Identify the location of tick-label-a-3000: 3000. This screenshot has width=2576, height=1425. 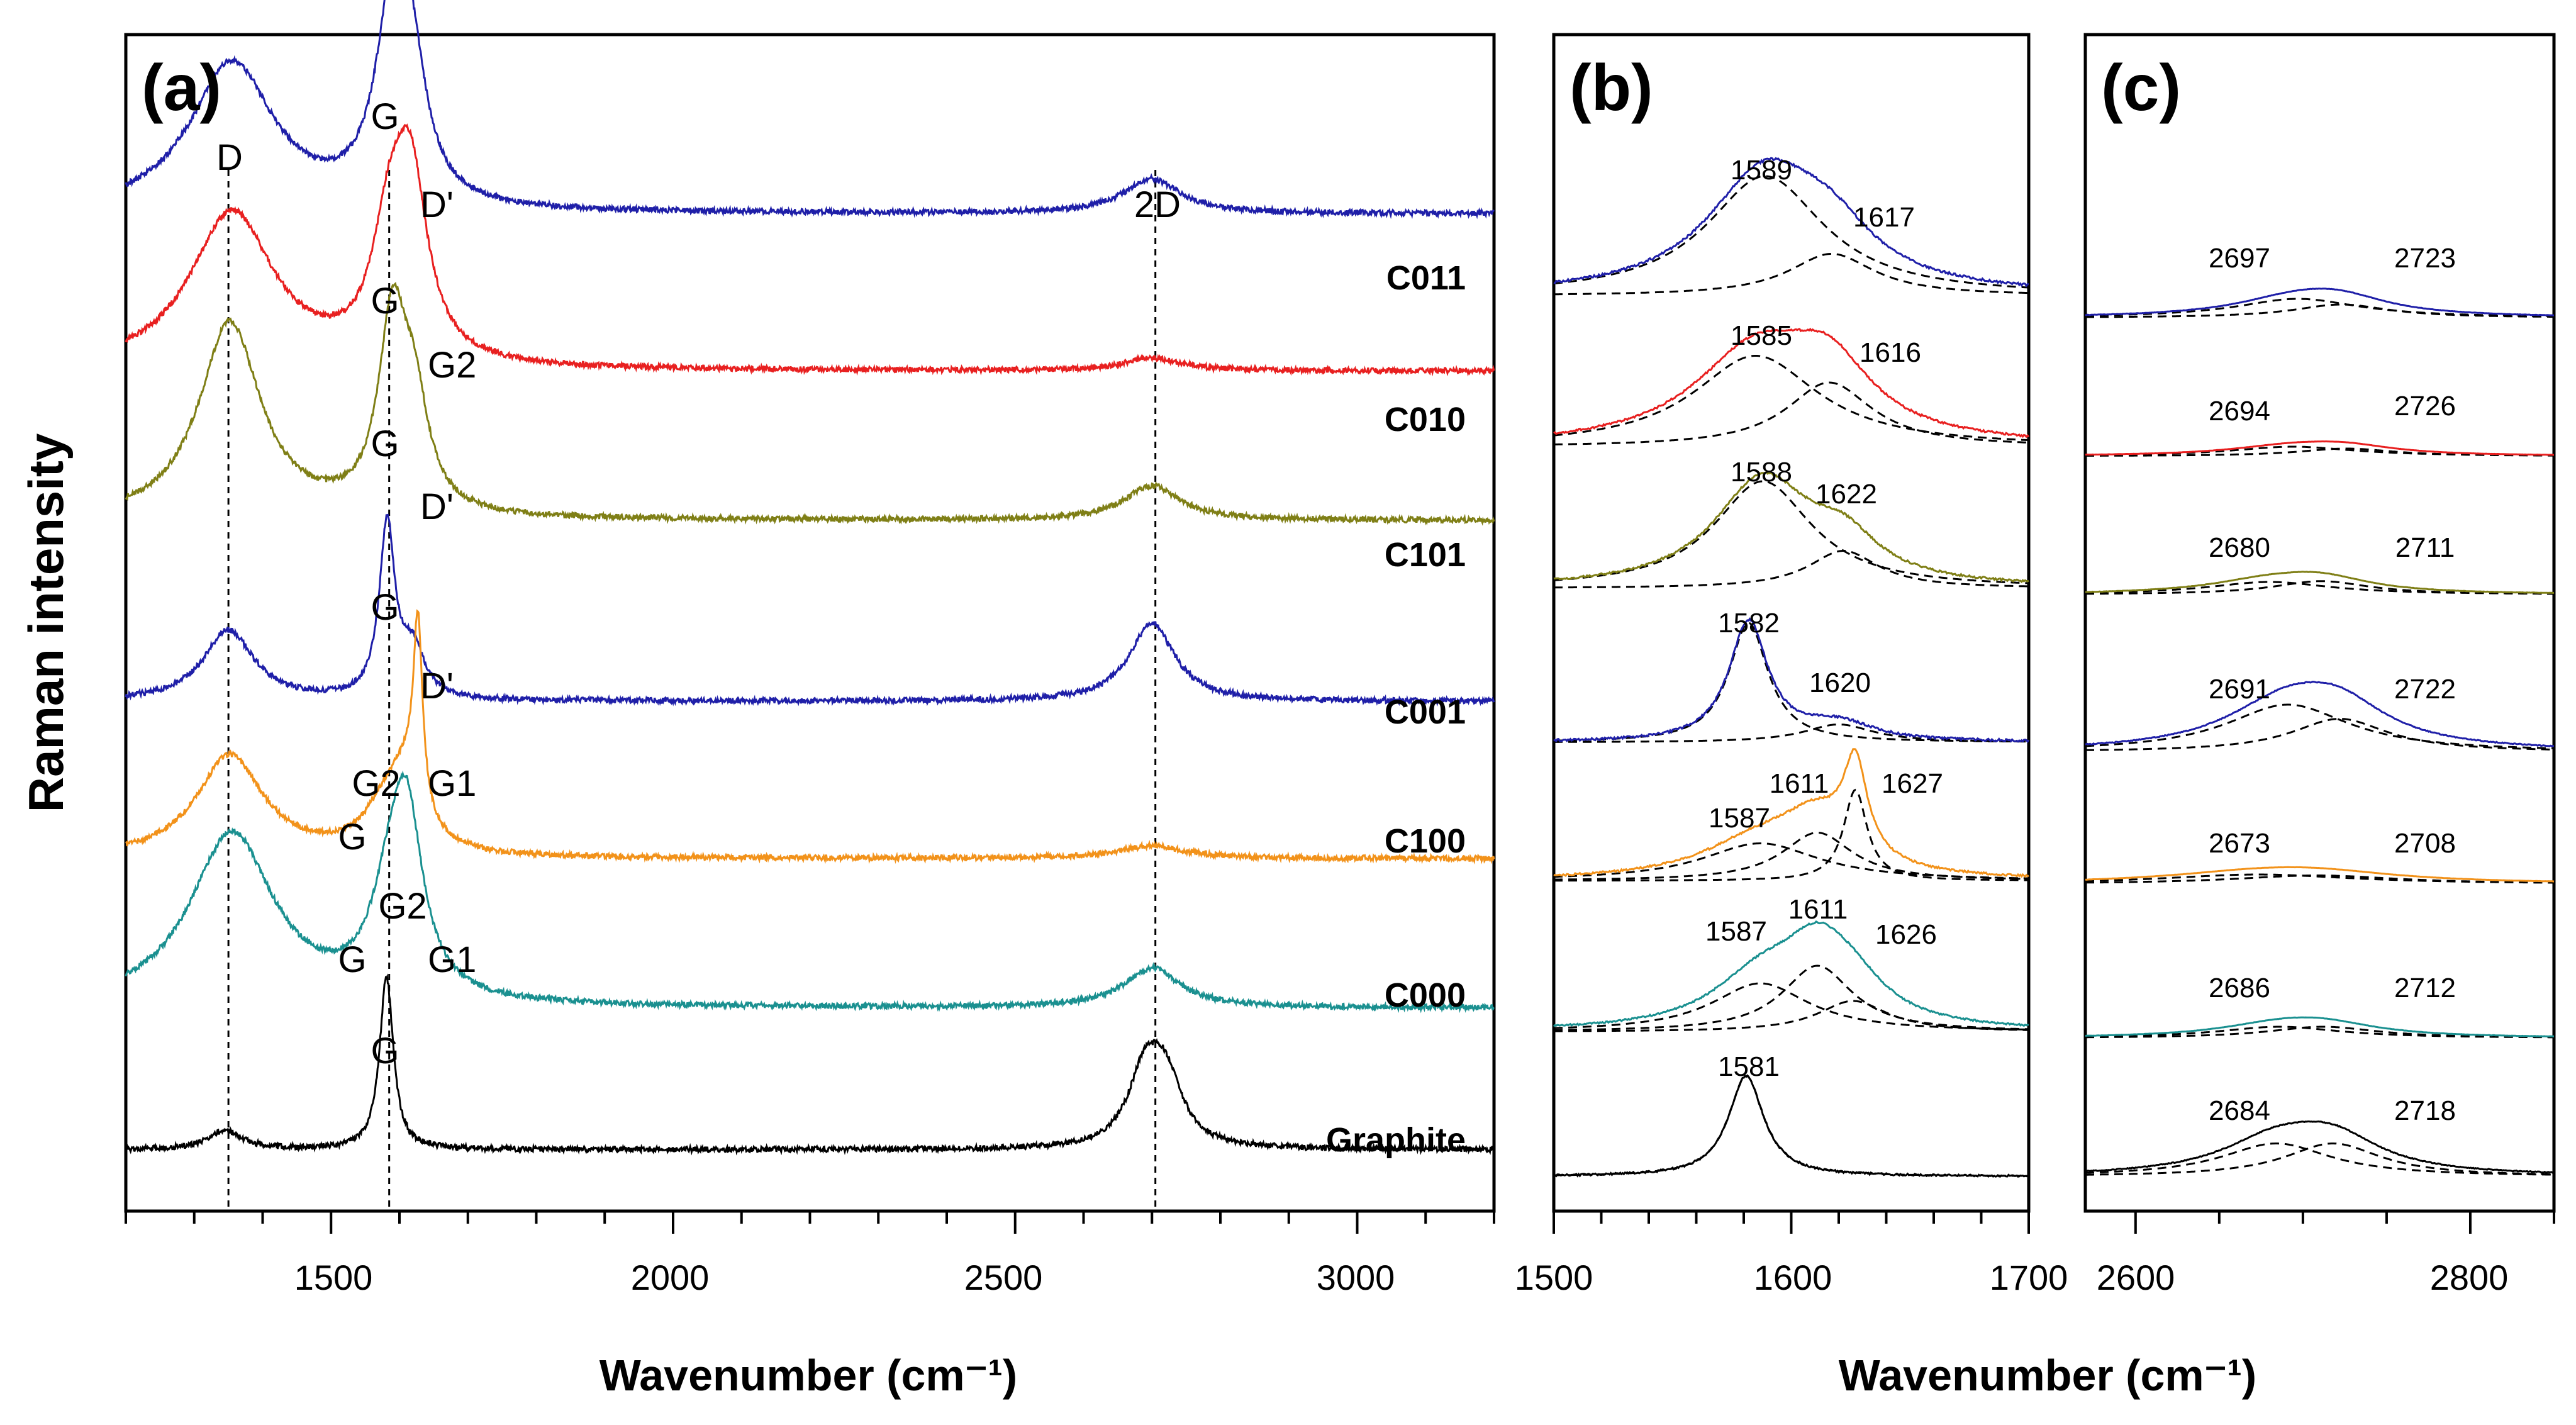
(1356, 1277).